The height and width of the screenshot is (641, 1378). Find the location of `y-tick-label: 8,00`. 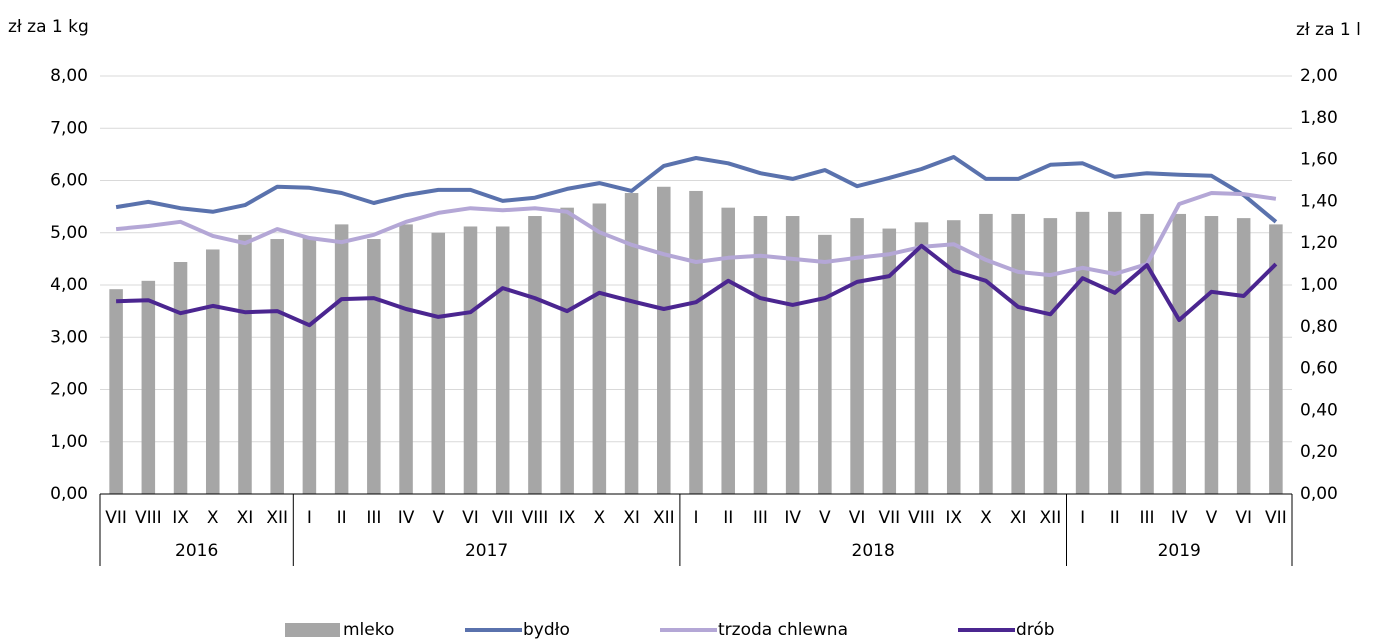

y-tick-label: 8,00 is located at coordinates (69, 76).